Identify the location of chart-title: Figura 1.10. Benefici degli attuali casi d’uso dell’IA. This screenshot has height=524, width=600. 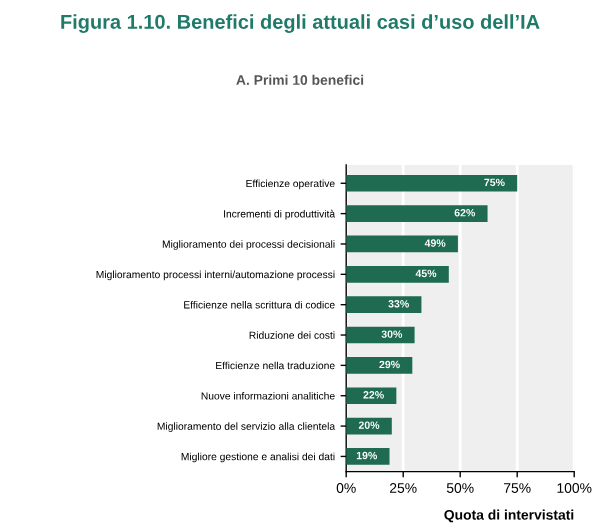
(300, 23).